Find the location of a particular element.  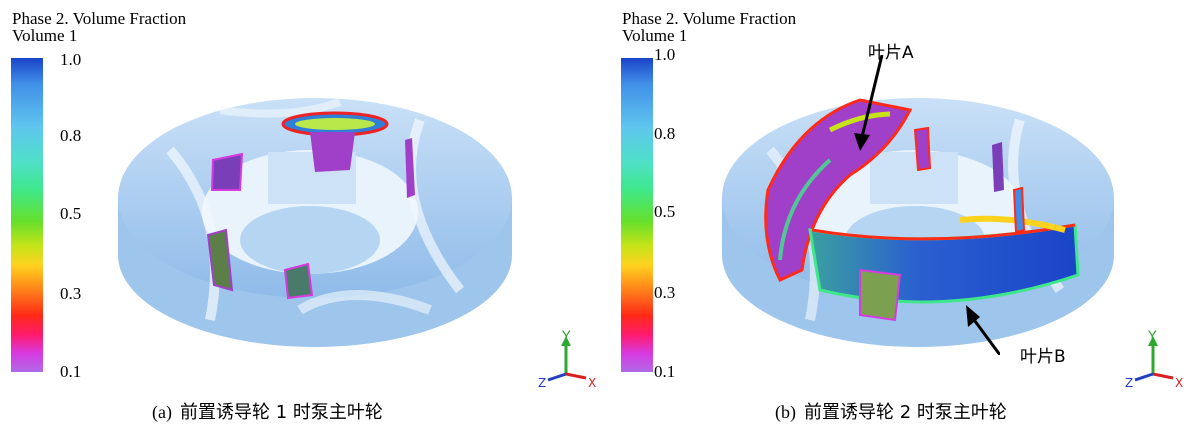

annotation-blade-b: 叶片B is located at coordinates (1043, 357).